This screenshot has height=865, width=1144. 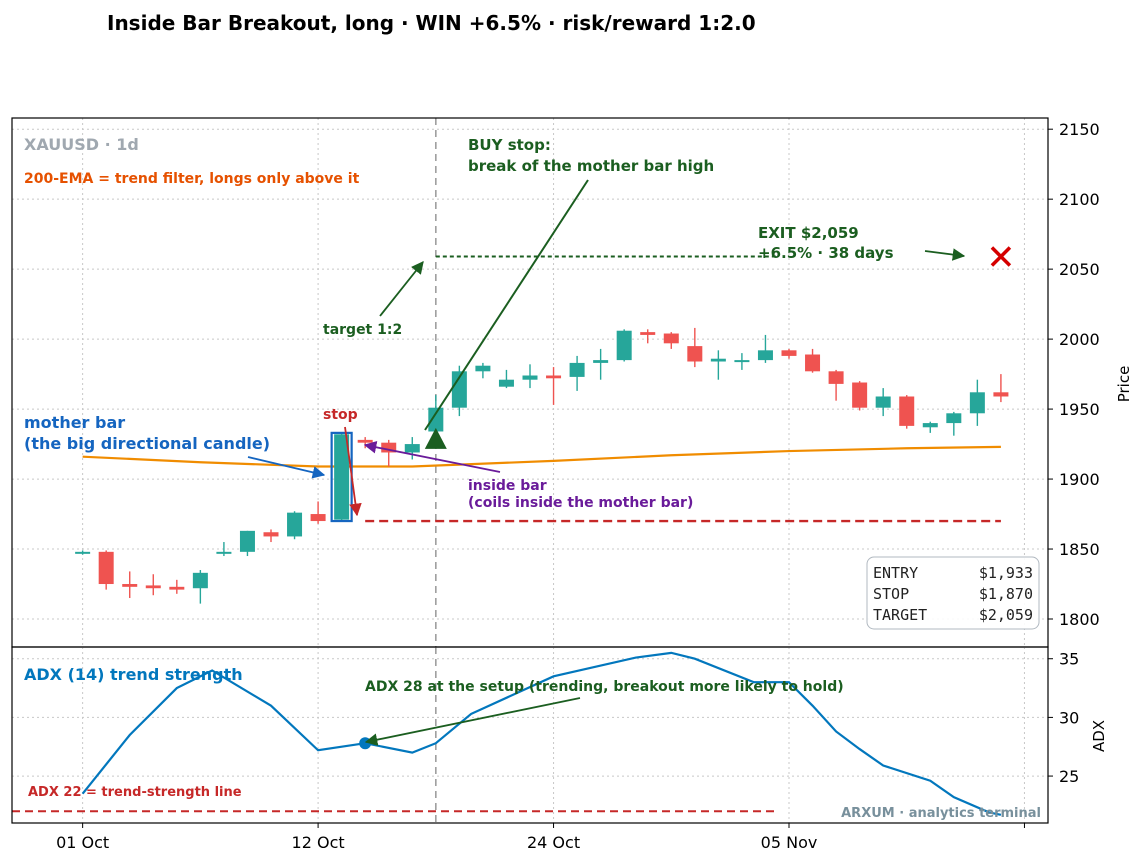 I want to click on trade-summary-box: ENTRY $1,933 STOP $1,870 TARGET $2,059, so click(x=953, y=593).